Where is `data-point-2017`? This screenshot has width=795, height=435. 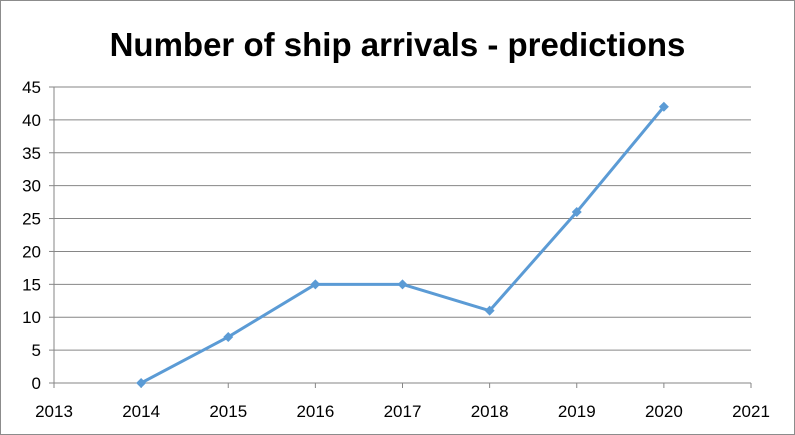 data-point-2017 is located at coordinates (402, 284).